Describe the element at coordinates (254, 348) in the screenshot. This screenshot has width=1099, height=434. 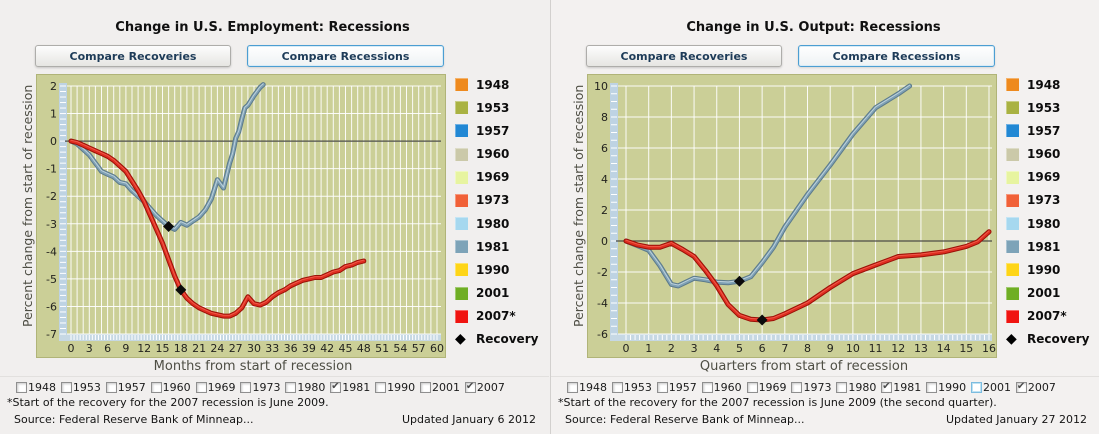
I see `svg-text: 30` at that location.